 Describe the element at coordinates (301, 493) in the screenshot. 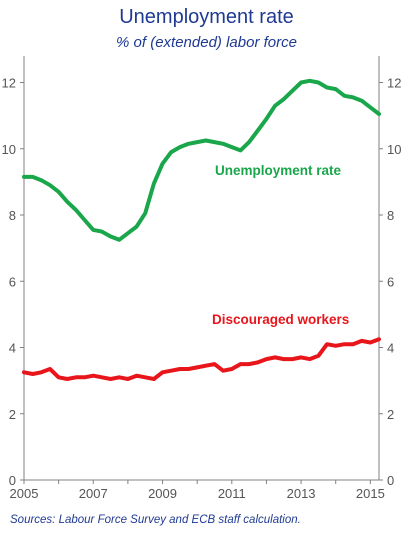

I see `x-tick-label: 2013` at that location.